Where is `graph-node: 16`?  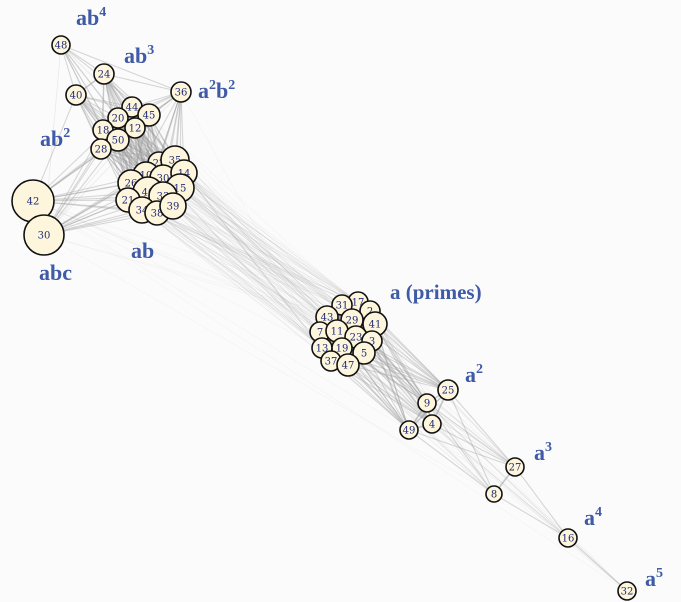
graph-node: 16 is located at coordinates (568, 538).